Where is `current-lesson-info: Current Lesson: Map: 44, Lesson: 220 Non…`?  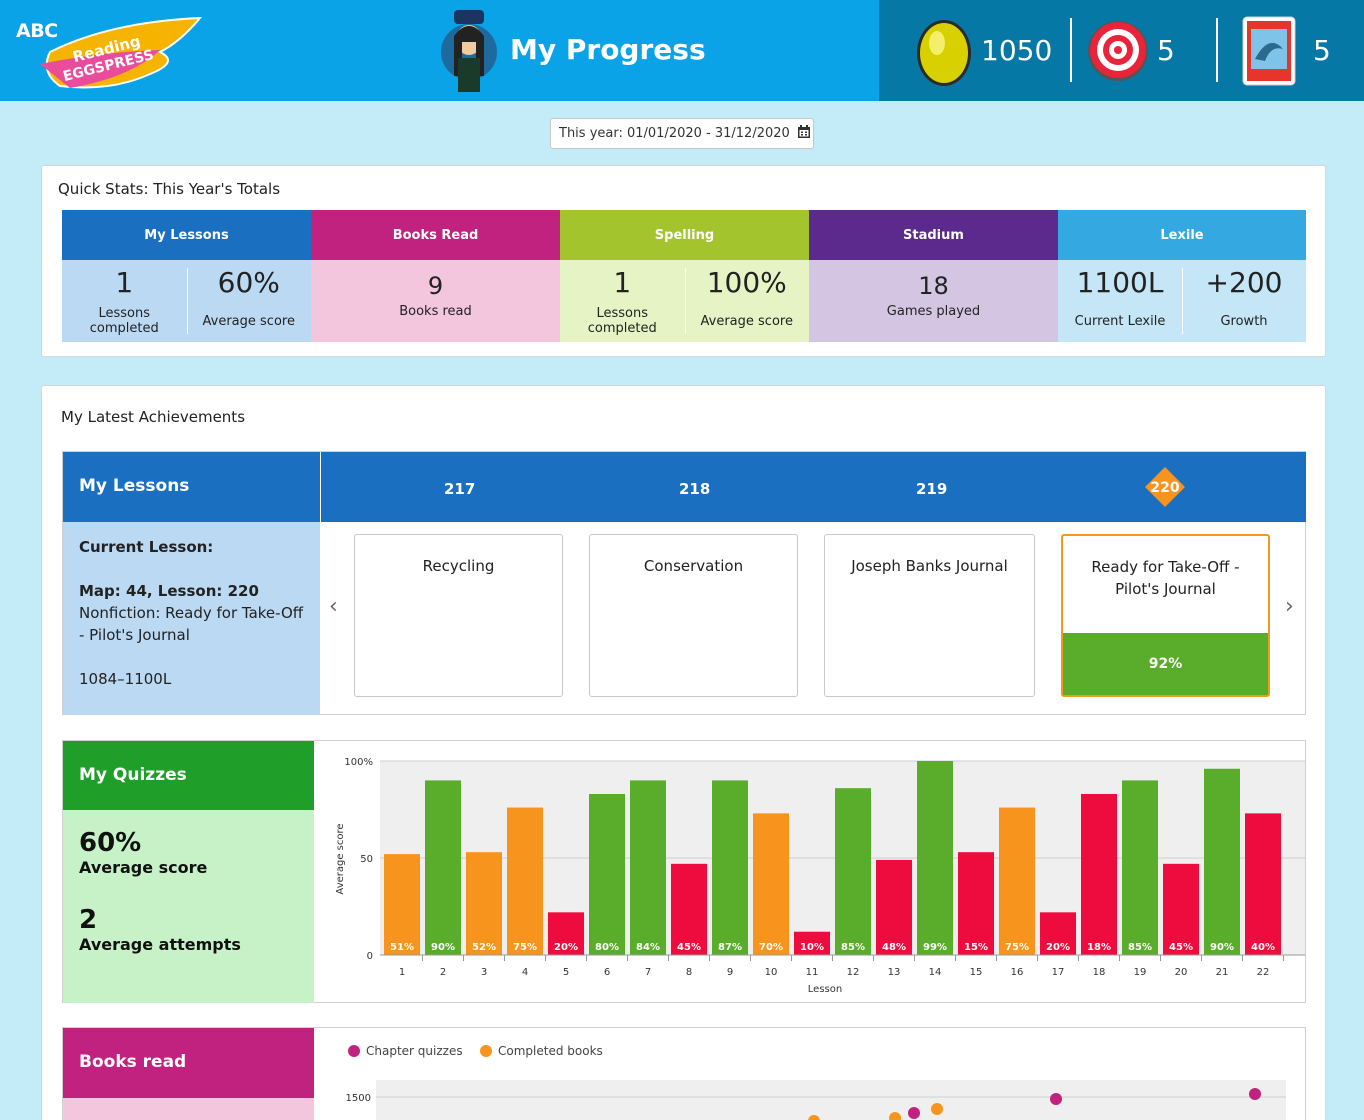
current-lesson-info: Current Lesson: Map: 44, Lesson: 220 Non… is located at coordinates (191, 618).